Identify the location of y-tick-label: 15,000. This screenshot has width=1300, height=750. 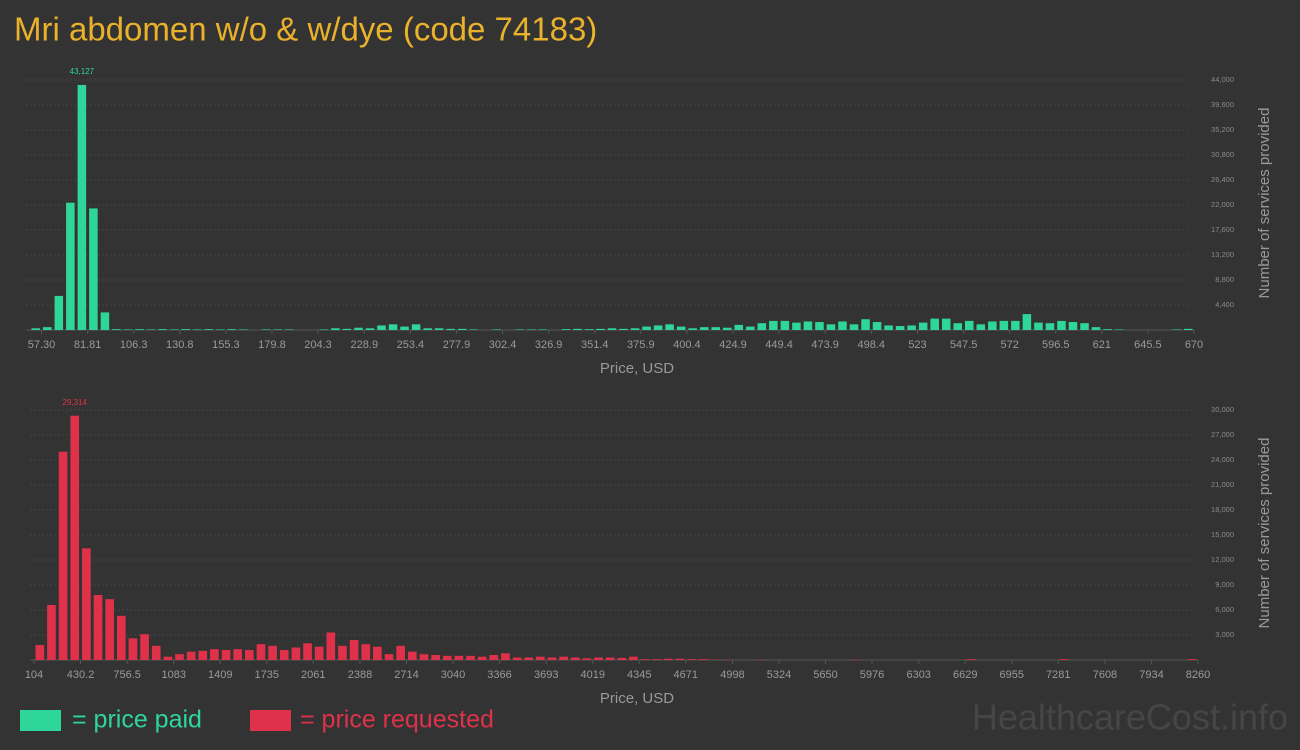
(1222, 534).